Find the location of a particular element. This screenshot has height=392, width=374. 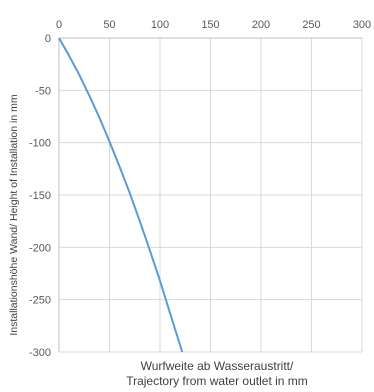

y-tick-label: 0 is located at coordinates (48, 39).